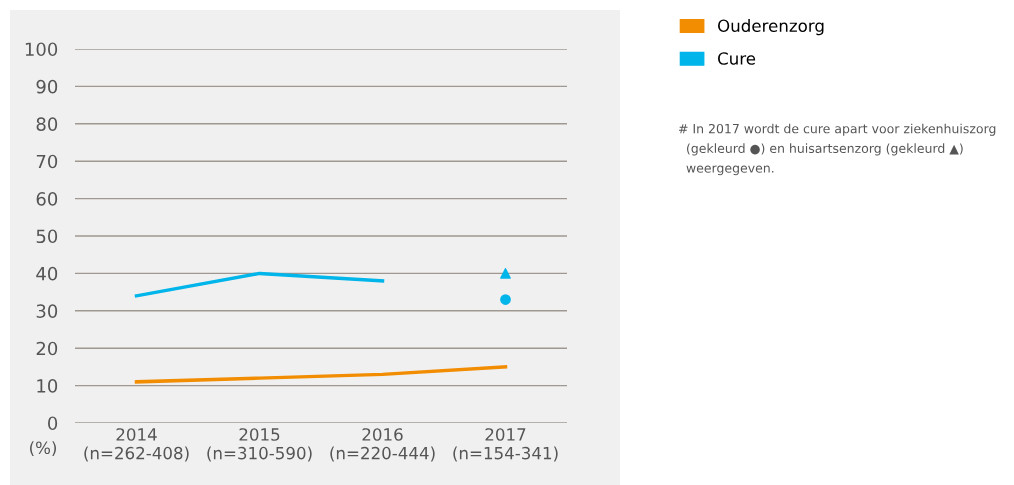 The image size is (1014, 485). I want to click on y-tick-label: 20, so click(47, 348).